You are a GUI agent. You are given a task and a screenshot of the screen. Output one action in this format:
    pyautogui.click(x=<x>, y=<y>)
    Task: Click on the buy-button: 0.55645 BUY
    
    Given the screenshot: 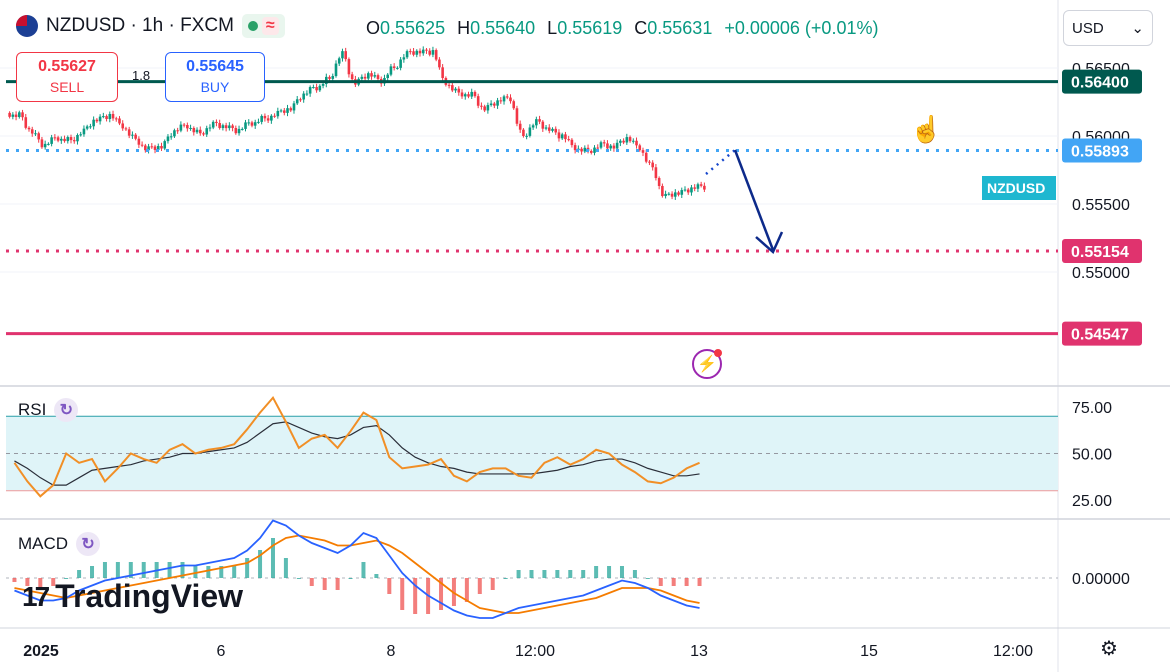 What is the action you would take?
    pyautogui.click(x=215, y=77)
    